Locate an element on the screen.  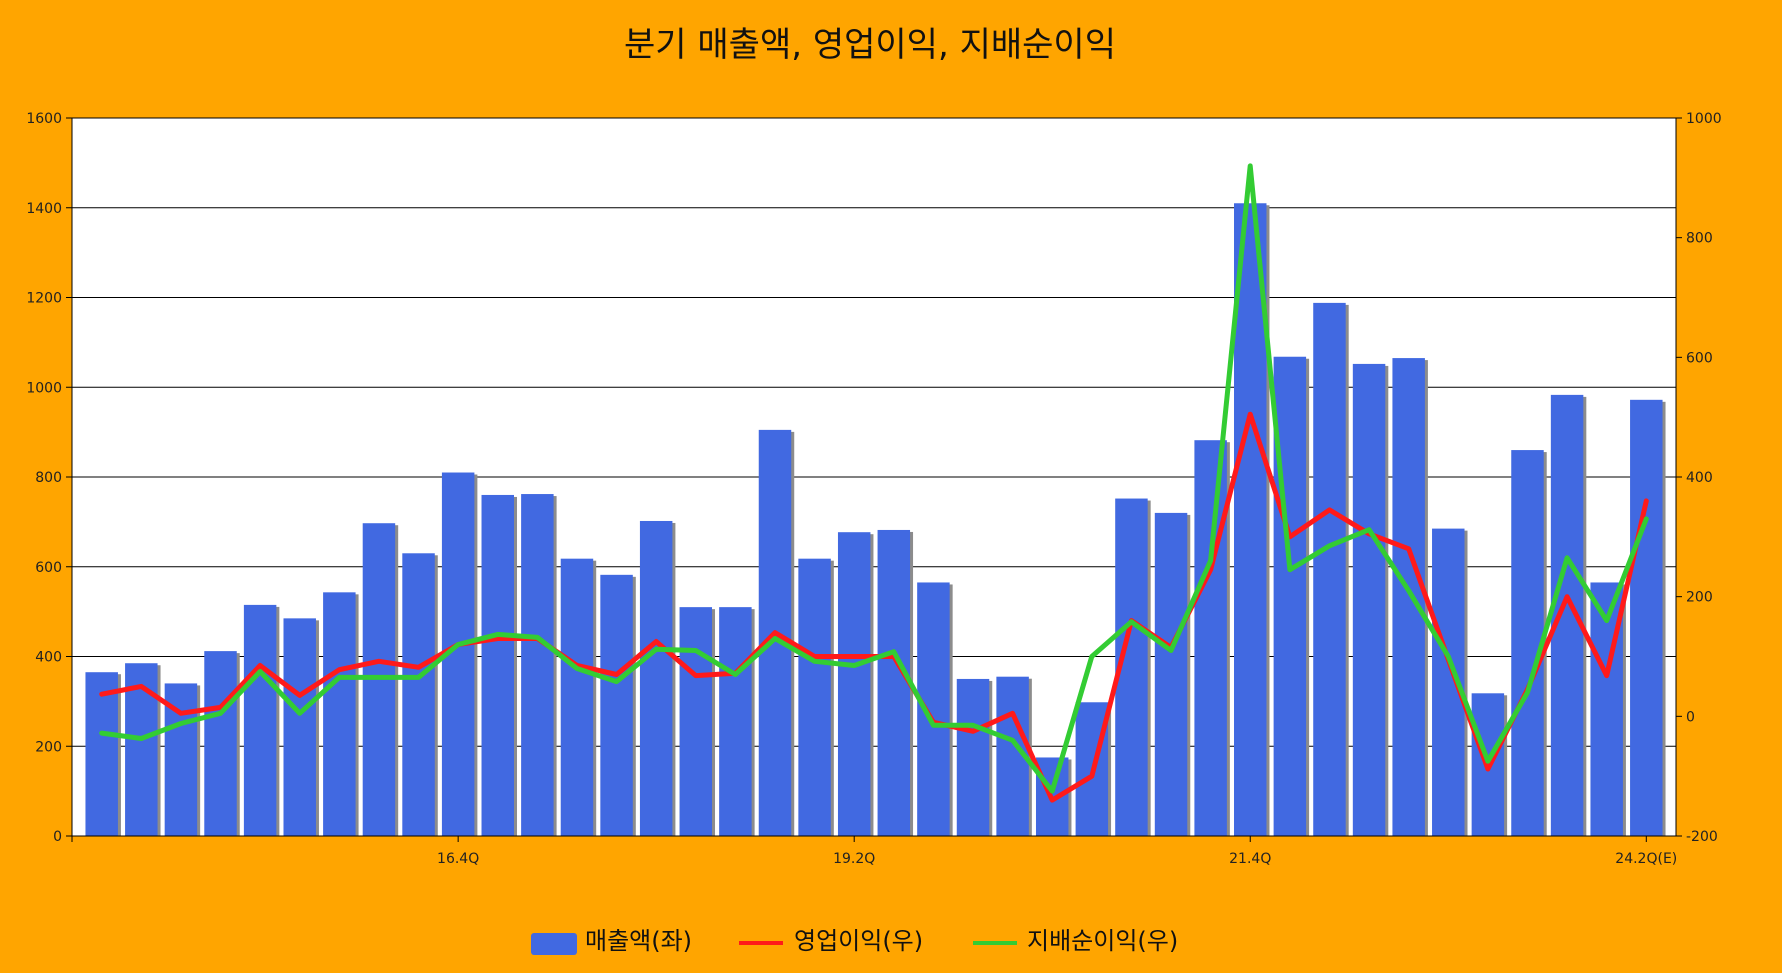
y-right-tick-label: 200 is located at coordinates (1699, 598).